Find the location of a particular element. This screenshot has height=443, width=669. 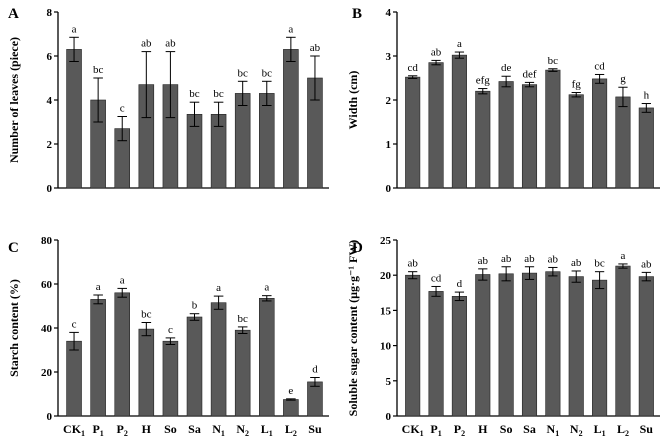

y-axis-label: Width (cm) is located at coordinates (353, 100).